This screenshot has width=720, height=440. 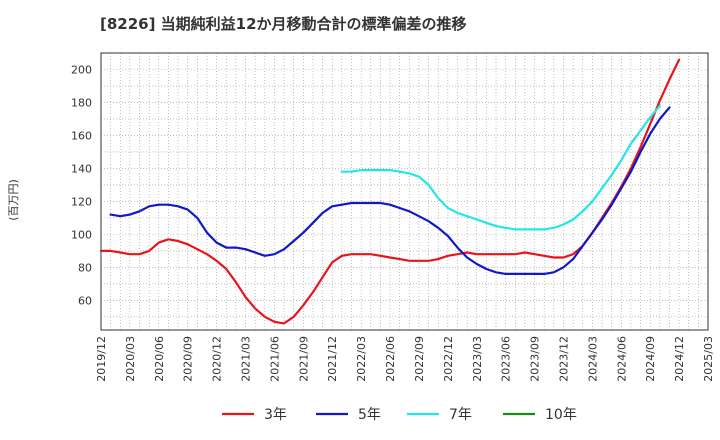 What do you see at coordinates (650, 359) in the screenshot?
I see `x-tick-label: 2024/09` at bounding box center [650, 359].